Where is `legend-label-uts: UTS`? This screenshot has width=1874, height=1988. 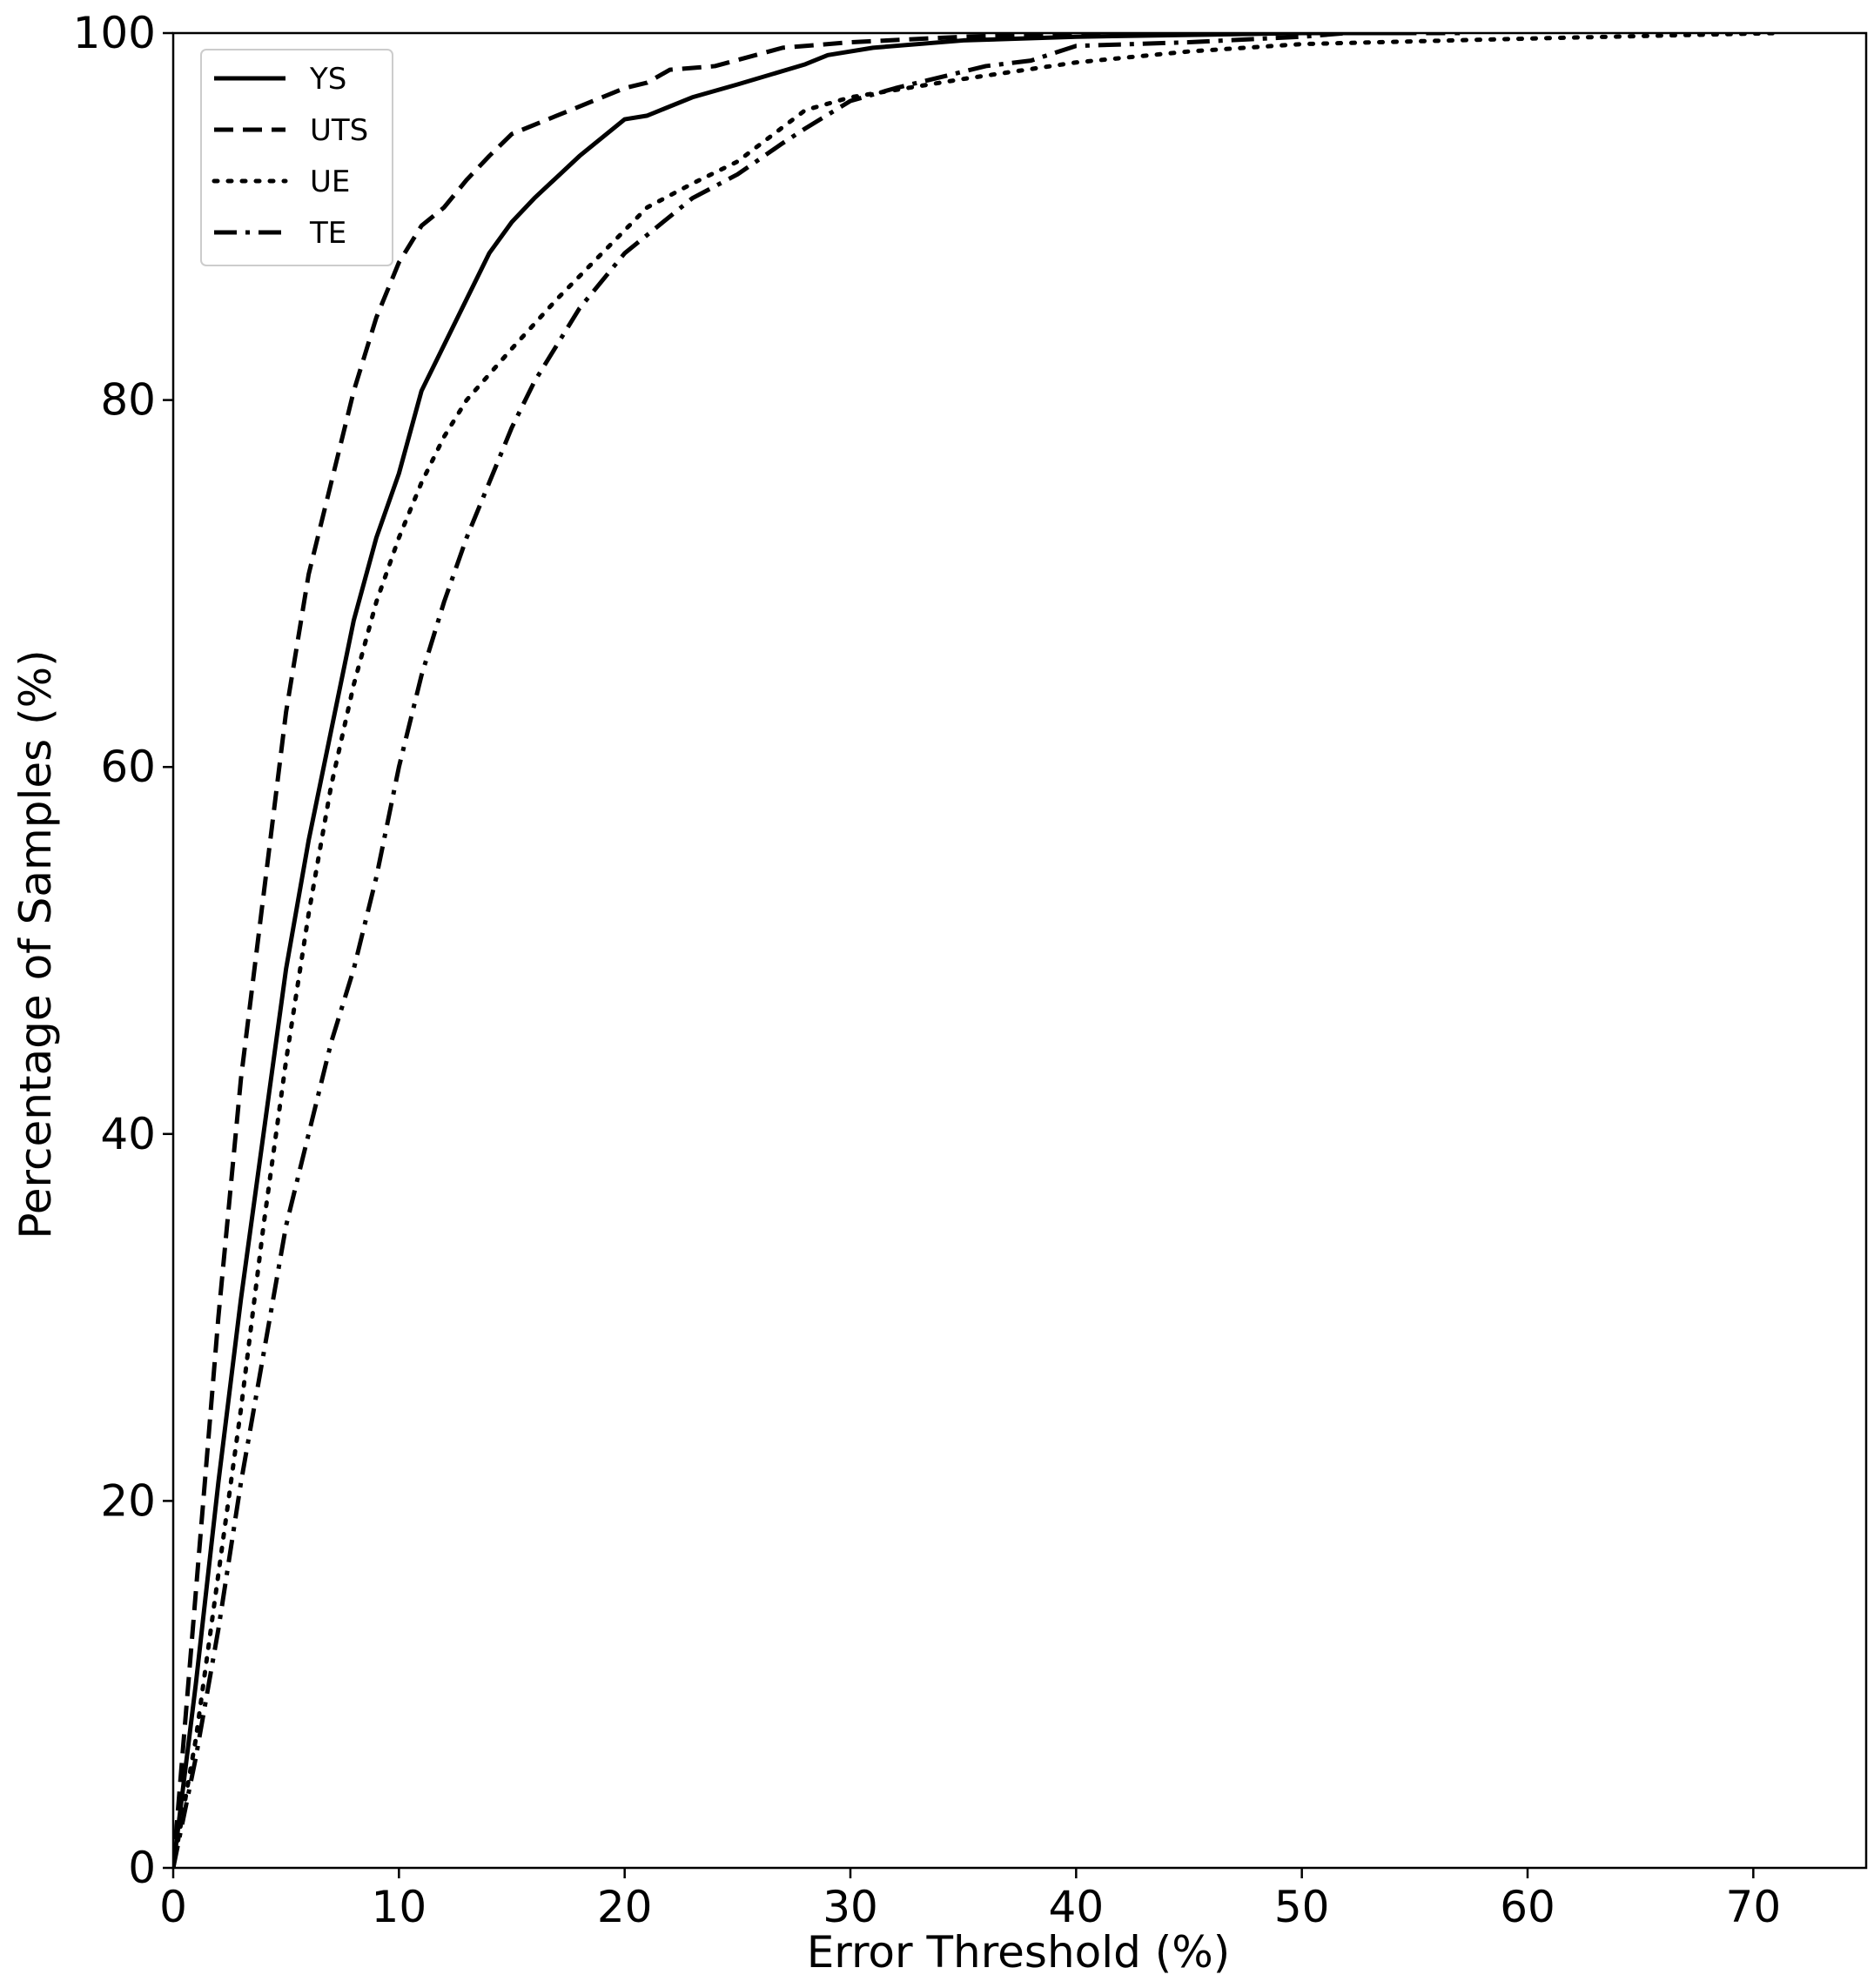
legend-label-uts: UTS is located at coordinates (339, 130).